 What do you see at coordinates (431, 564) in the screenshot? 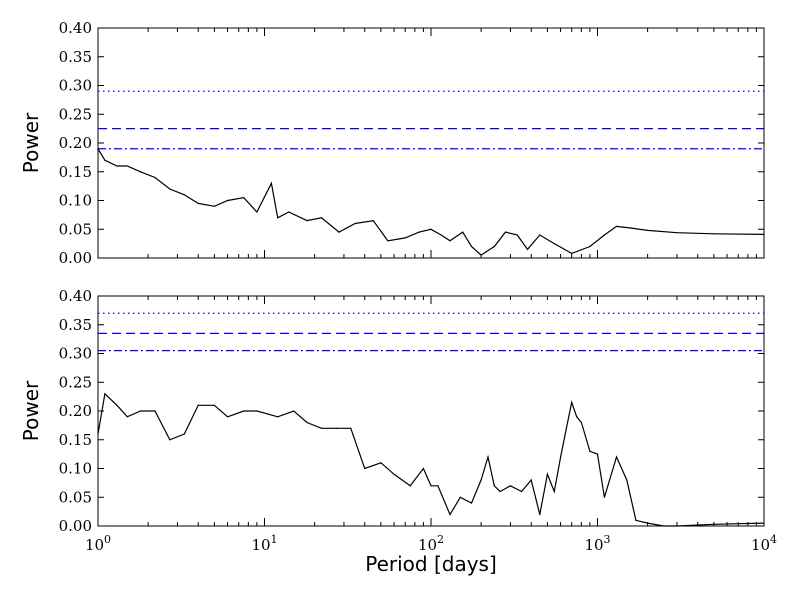
I see `x-axis-label: Period [days]` at bounding box center [431, 564].